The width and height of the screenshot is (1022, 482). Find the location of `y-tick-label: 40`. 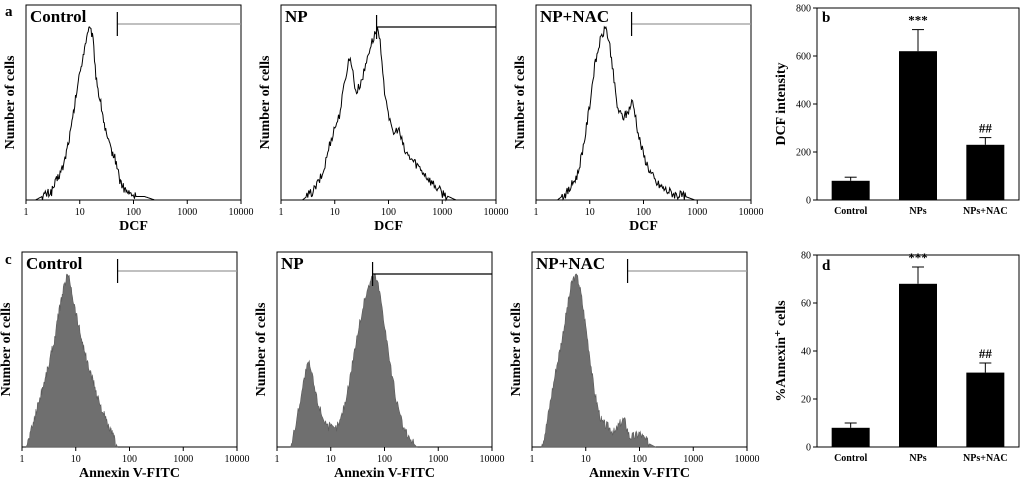

y-tick-label: 40 is located at coordinates (806, 352).